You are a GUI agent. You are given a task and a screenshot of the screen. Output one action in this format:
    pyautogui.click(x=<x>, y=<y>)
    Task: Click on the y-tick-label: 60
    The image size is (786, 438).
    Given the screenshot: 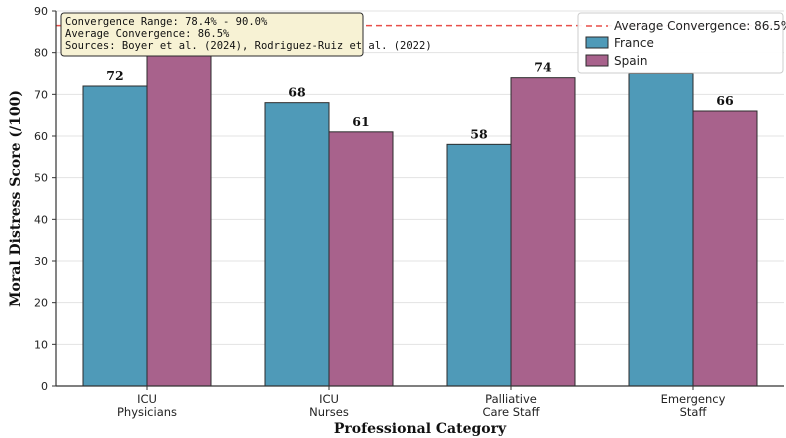 What is the action you would take?
    pyautogui.click(x=41, y=136)
    